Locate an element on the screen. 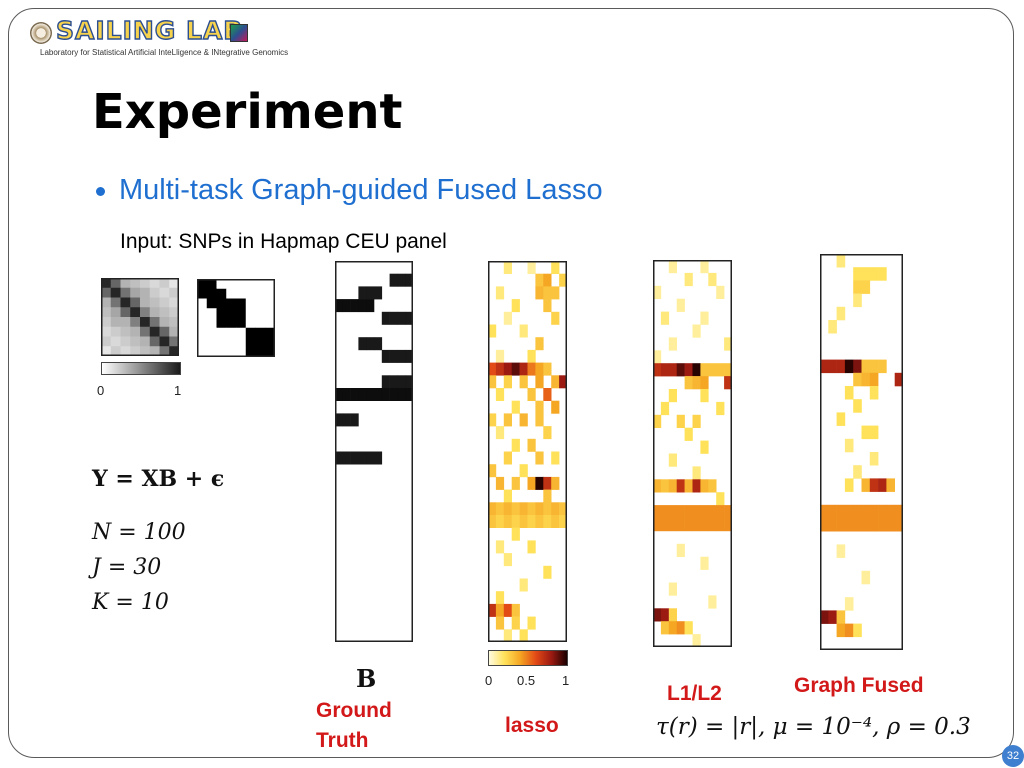  heatmap-border is located at coordinates (140, 317).